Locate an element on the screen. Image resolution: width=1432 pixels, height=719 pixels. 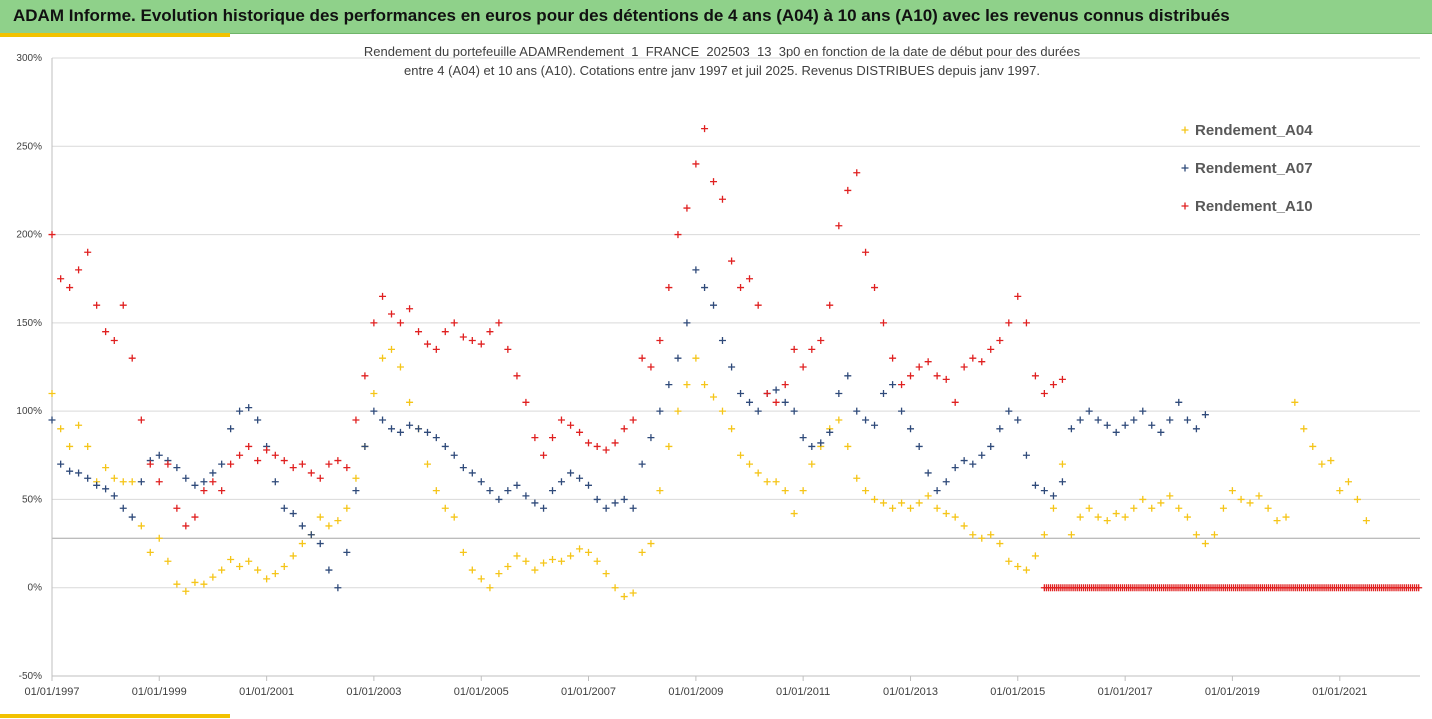
accent-bar-top is located at coordinates (115, 35).